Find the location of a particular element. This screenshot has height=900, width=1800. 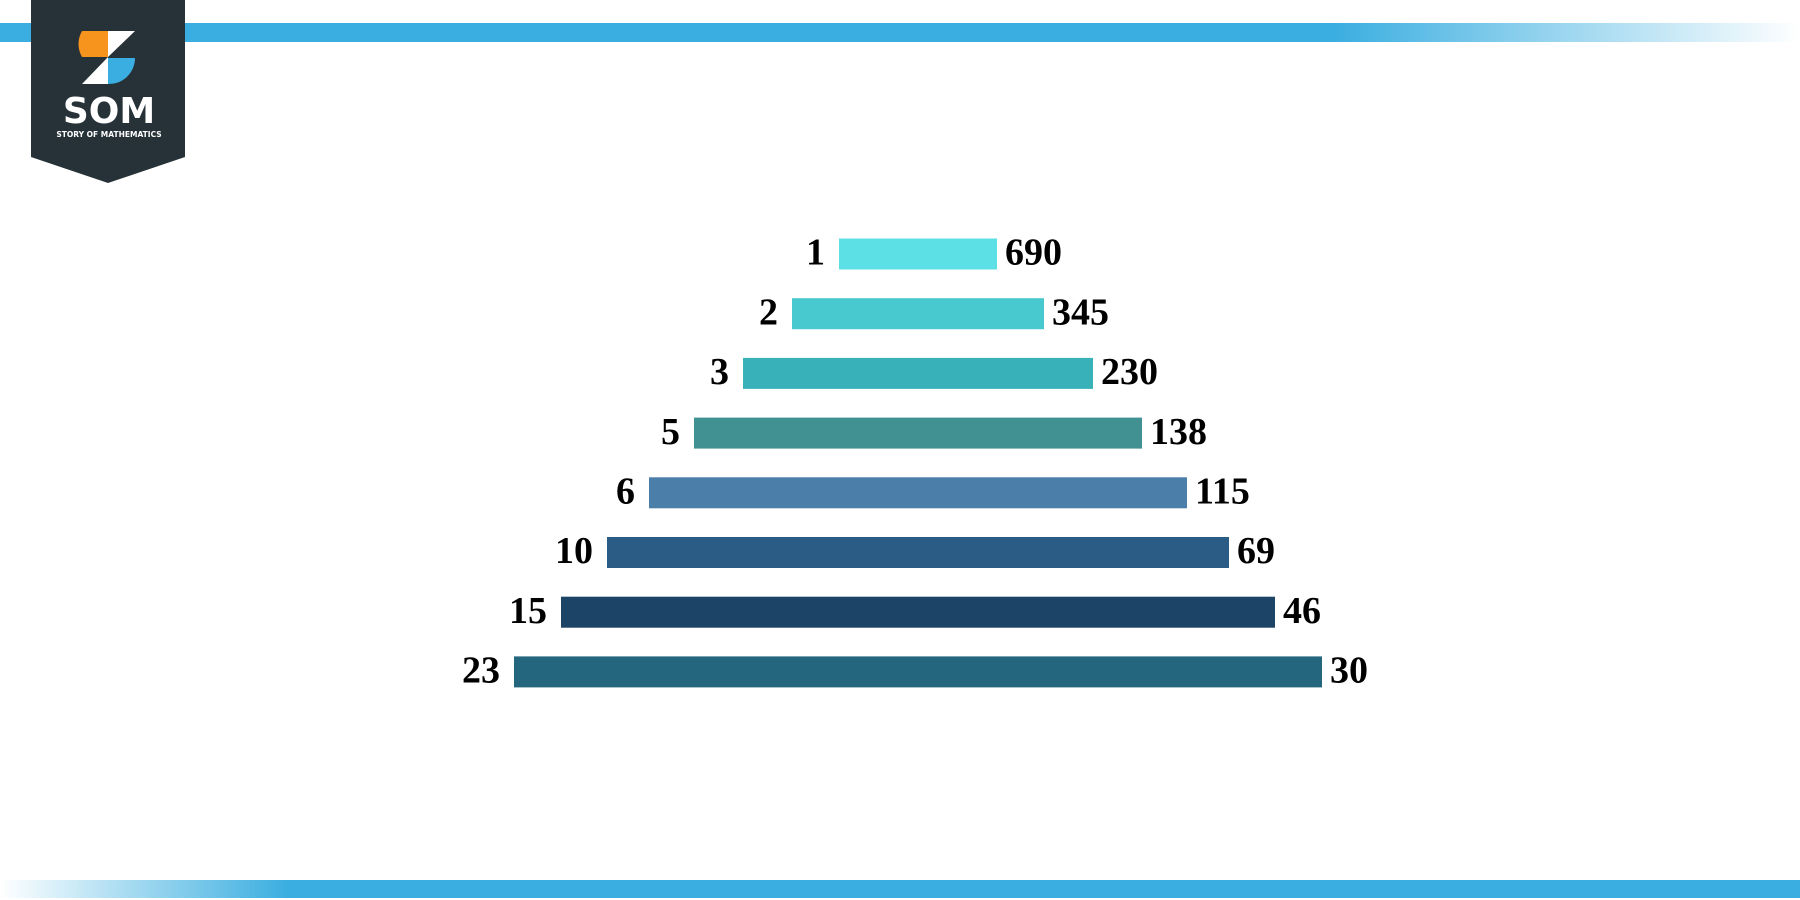

left-factor: 6 is located at coordinates (625, 492).